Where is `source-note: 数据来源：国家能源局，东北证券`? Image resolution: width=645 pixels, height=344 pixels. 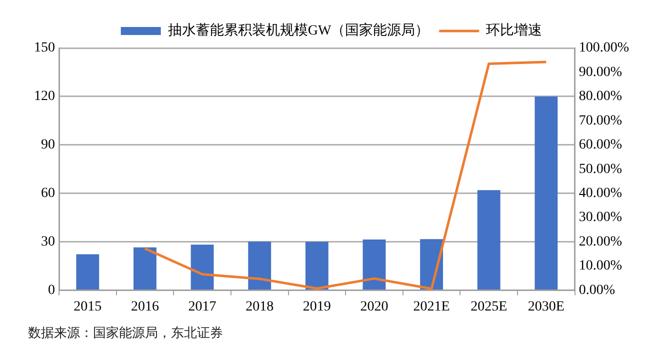 source-note: 数据来源：国家能源局，东北证券 is located at coordinates (125, 333).